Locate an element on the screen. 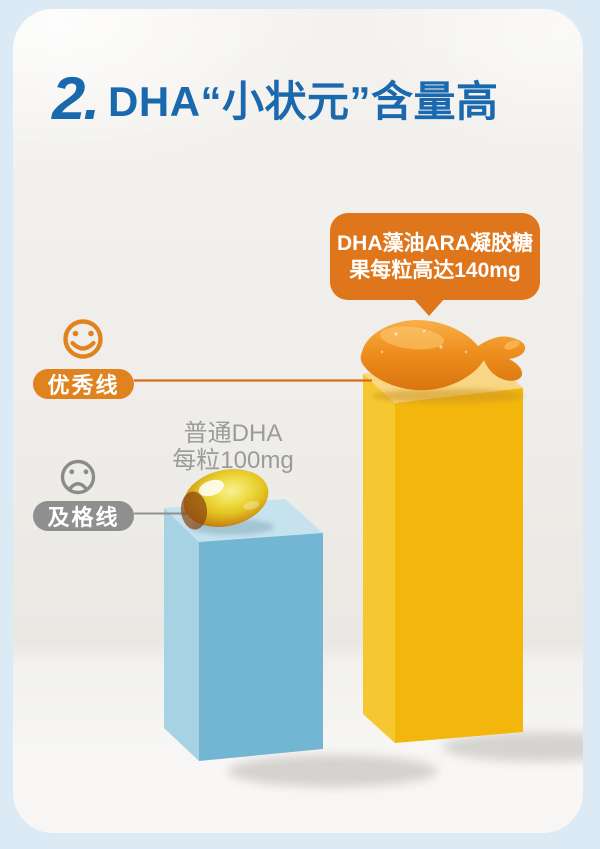  sad-face-icon is located at coordinates (78, 477).